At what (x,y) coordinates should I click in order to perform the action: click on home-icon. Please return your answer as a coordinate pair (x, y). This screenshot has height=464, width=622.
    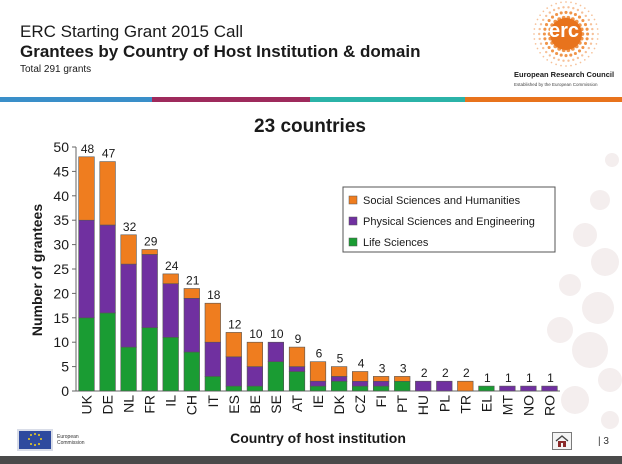
    Looking at the image, I should click on (562, 441).